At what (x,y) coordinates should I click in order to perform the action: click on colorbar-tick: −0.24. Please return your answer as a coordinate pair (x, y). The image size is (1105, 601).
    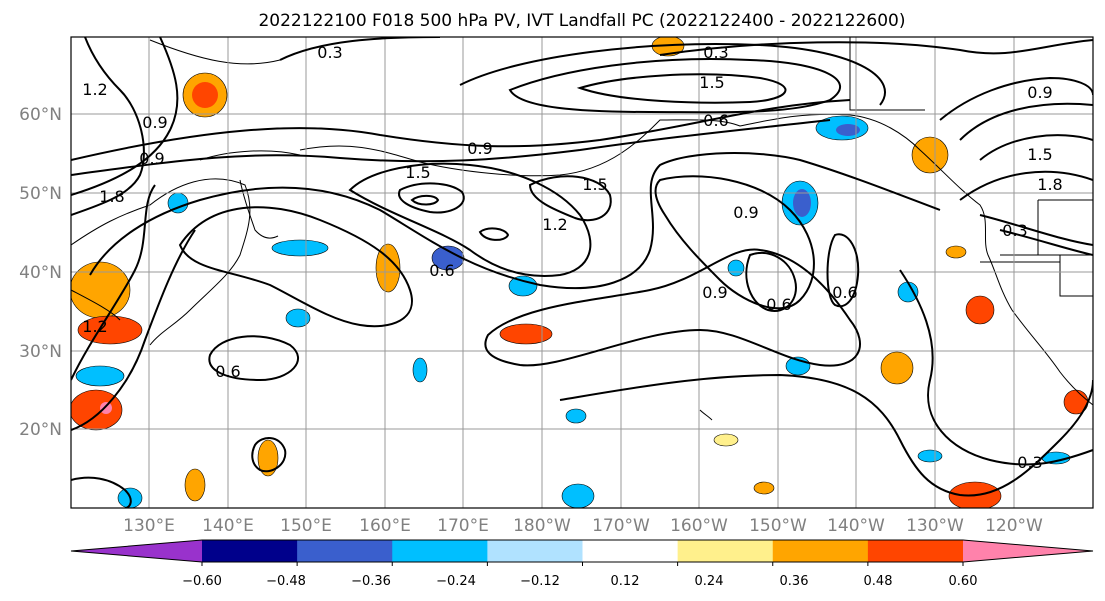
    Looking at the image, I should click on (456, 581).